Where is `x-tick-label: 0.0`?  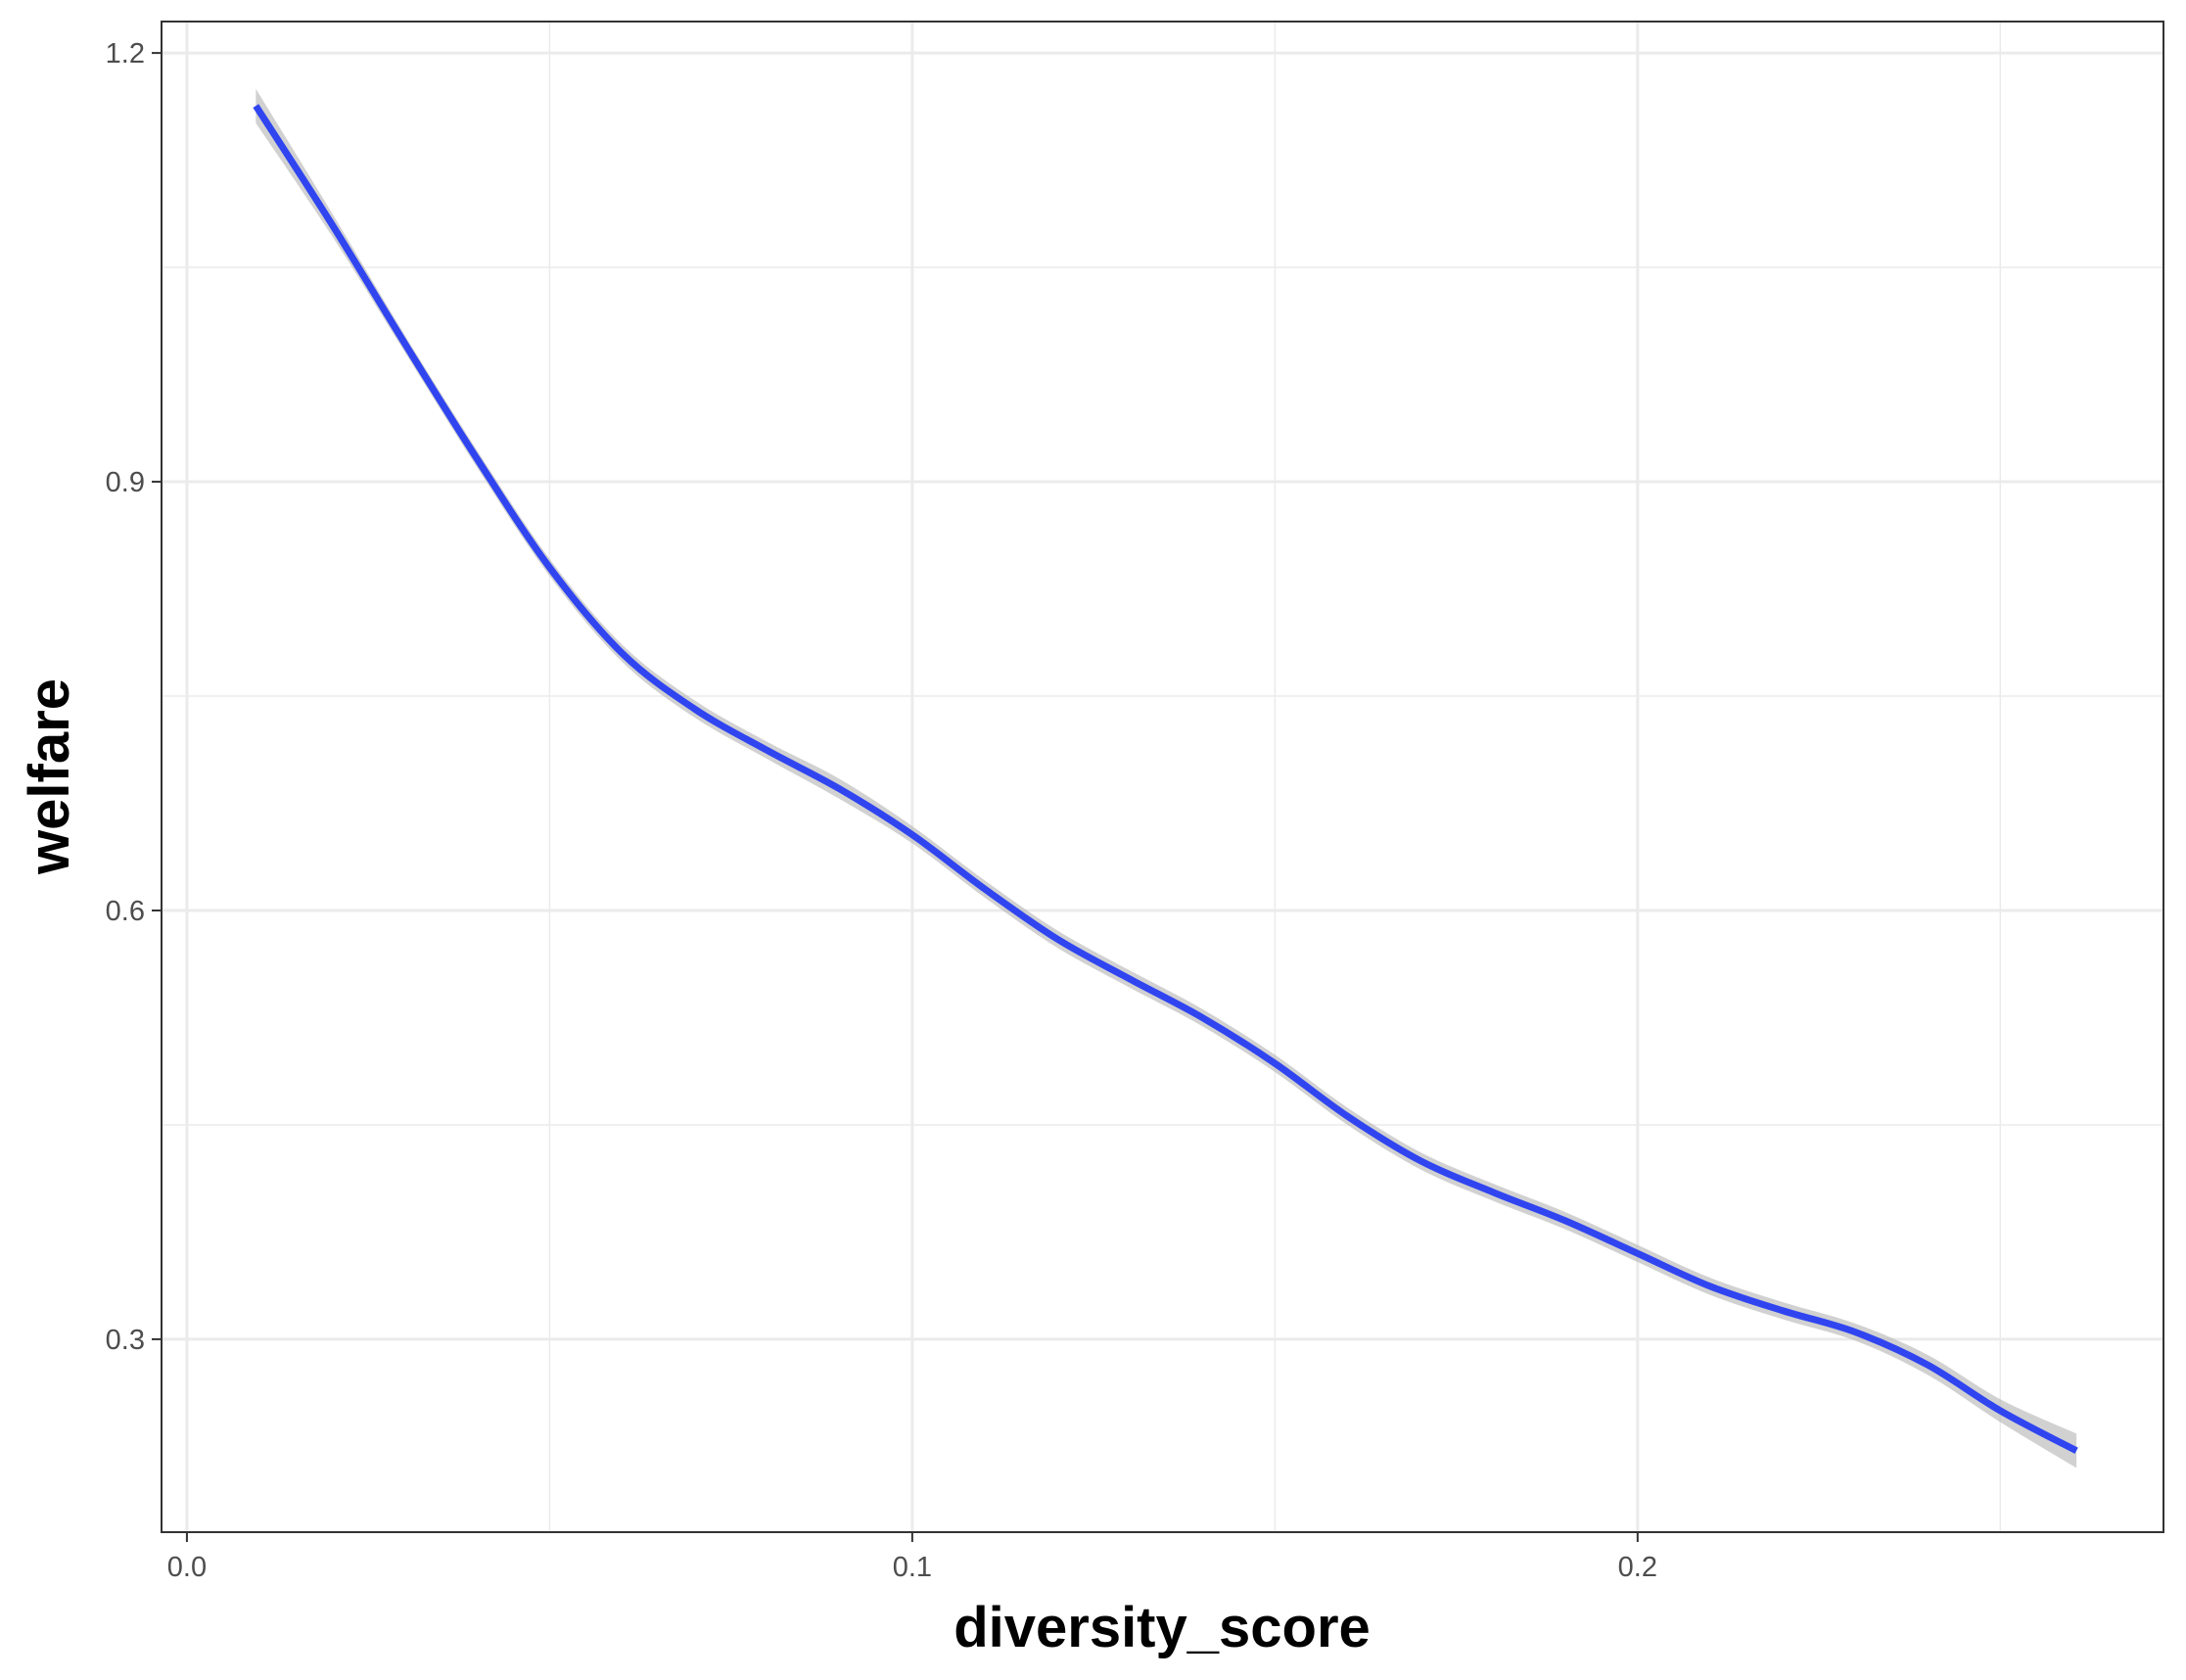
x-tick-label: 0.0 is located at coordinates (187, 1567).